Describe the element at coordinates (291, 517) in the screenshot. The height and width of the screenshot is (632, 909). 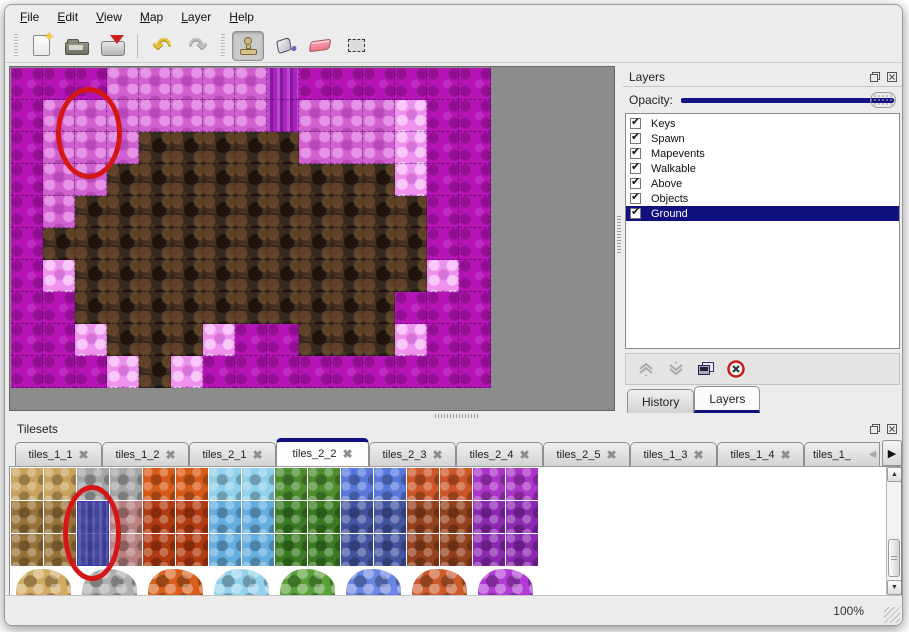
I see `tileset-tile-vine-green` at that location.